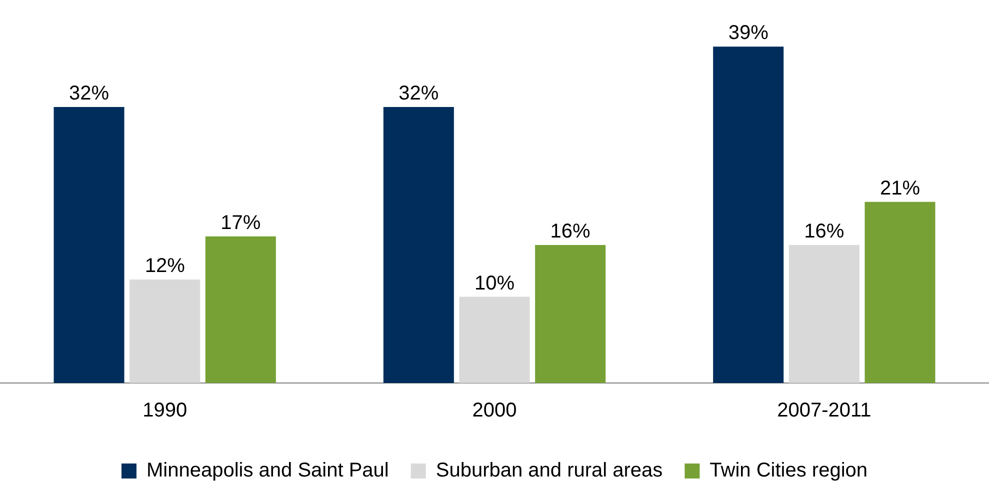 This screenshot has height=495, width=989. Describe the element at coordinates (748, 33) in the screenshot. I see `data-label: 39%` at that location.